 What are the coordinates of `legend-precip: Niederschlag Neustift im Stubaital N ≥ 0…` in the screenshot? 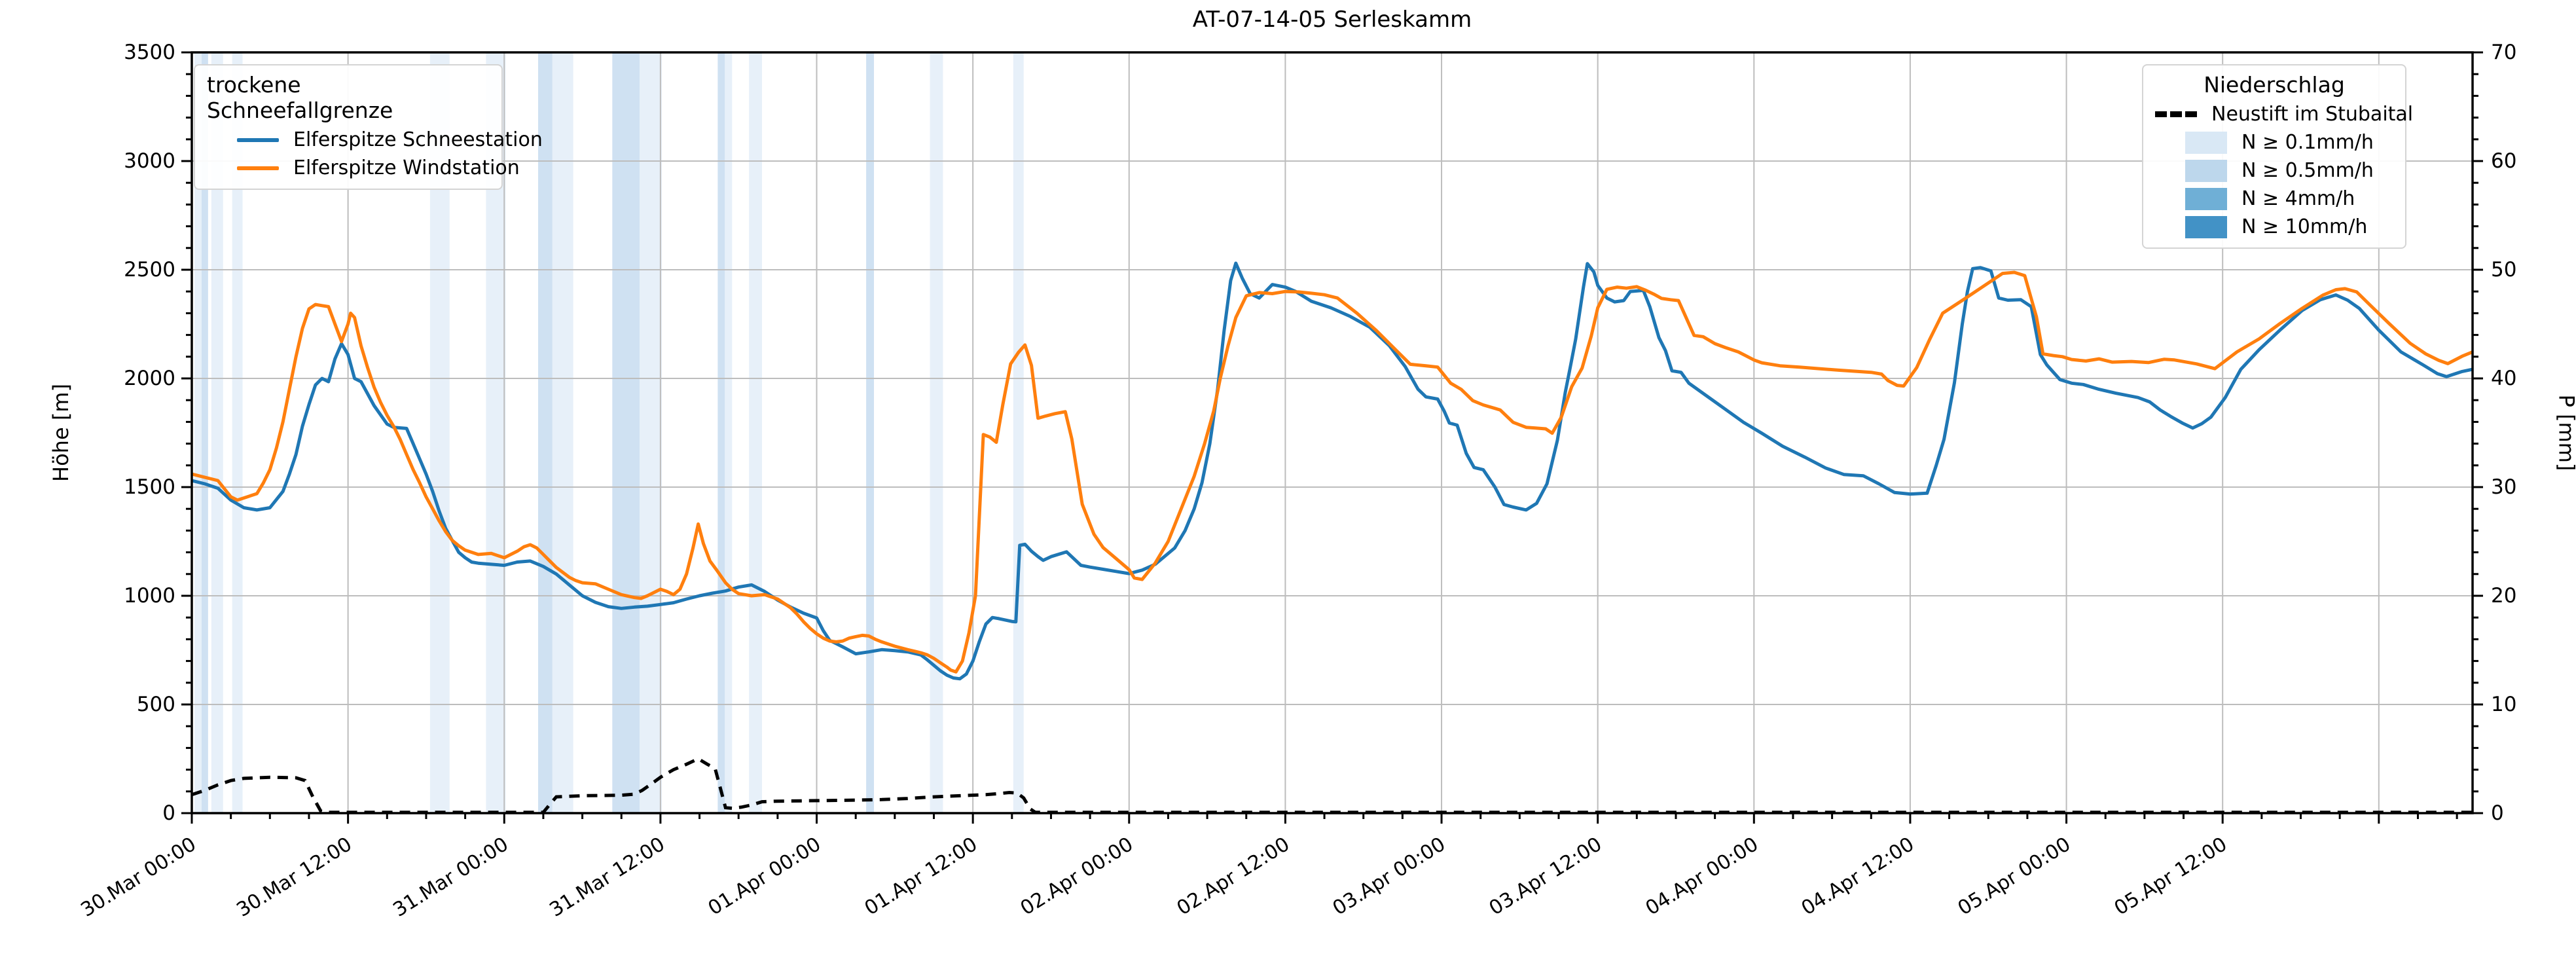 It's located at (2277, 156).